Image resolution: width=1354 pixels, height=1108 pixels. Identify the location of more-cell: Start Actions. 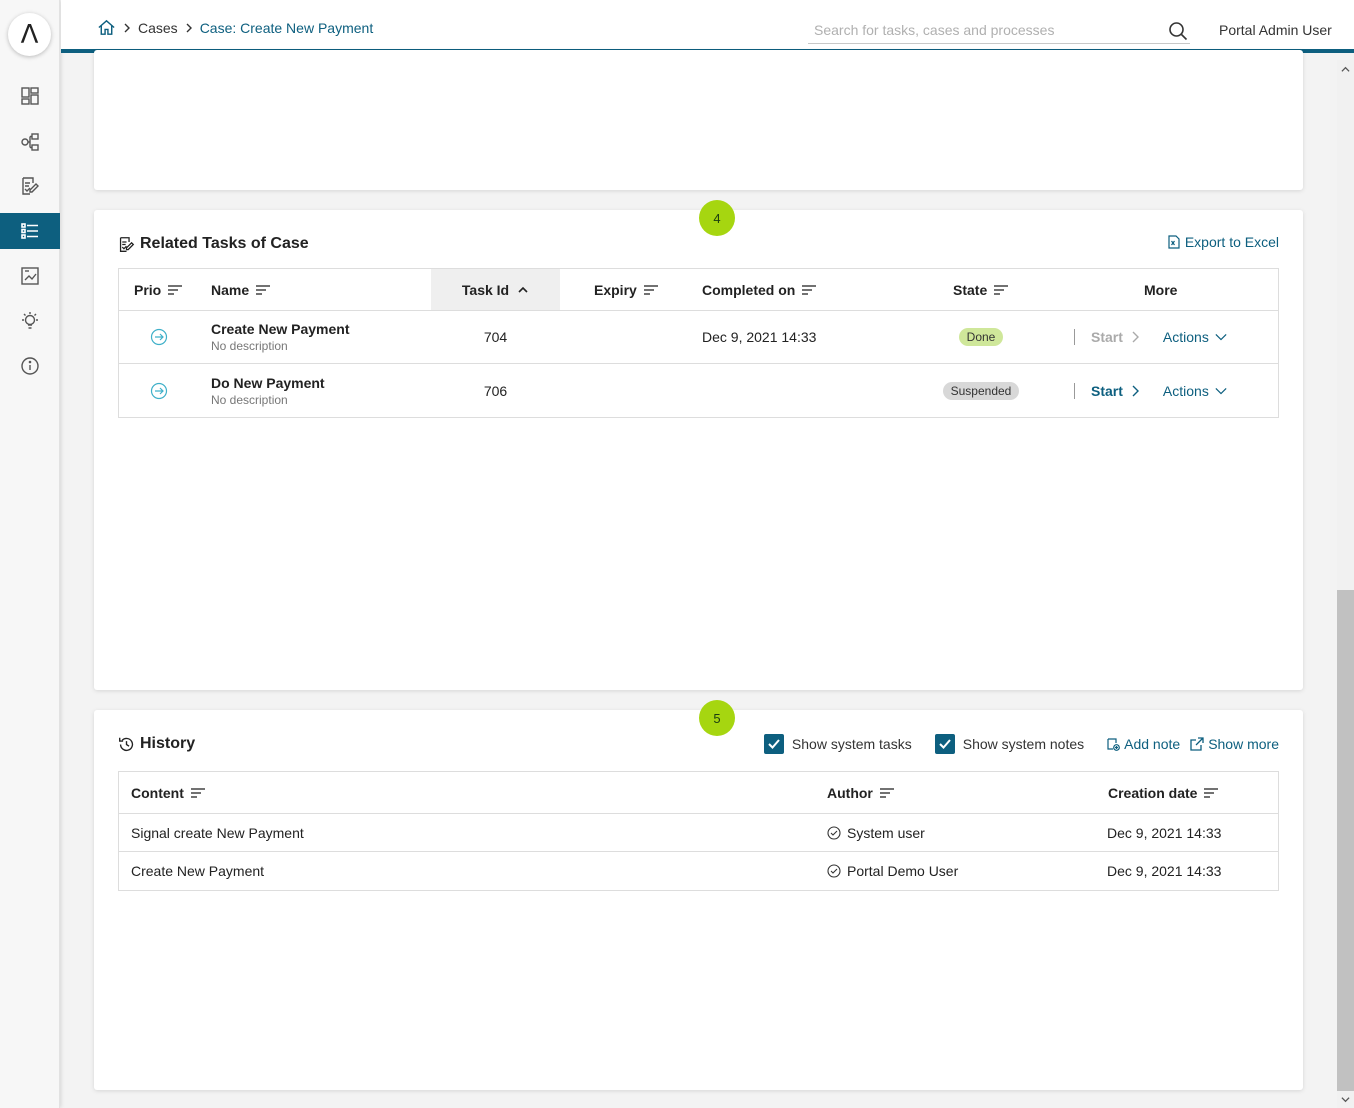
(1150, 337).